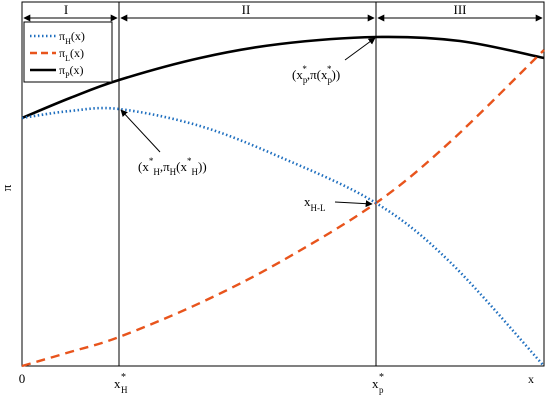  I want to click on legend-box, so click(68, 52).